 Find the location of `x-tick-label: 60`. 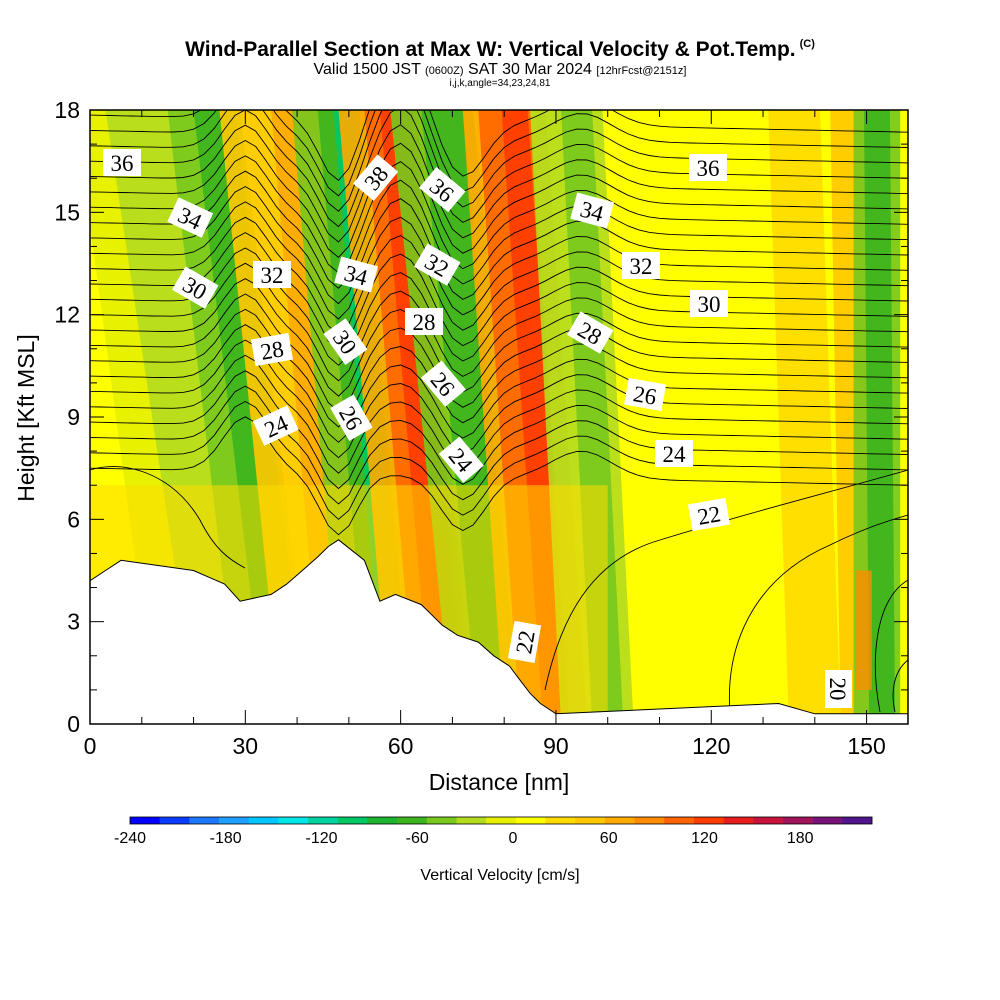

x-tick-label: 60 is located at coordinates (401, 746).